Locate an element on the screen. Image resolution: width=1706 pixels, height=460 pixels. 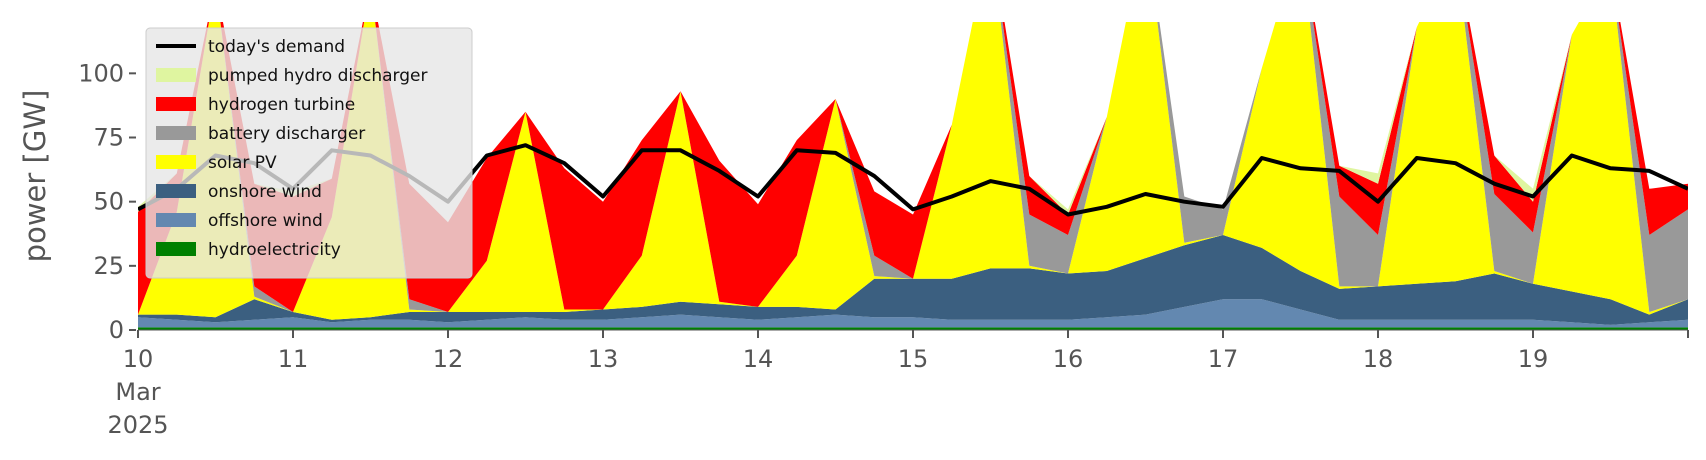
legend-label-offshore-wind: offshore wind is located at coordinates (265, 221).